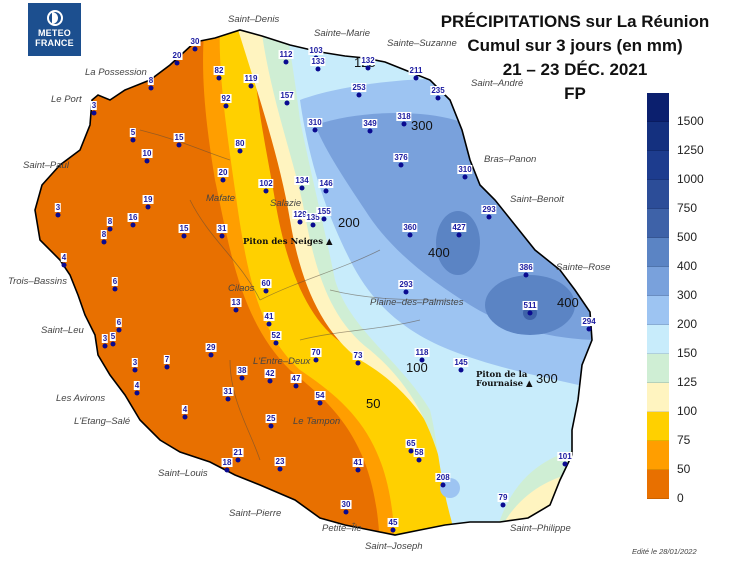 The height and width of the screenshot is (573, 730). I want to click on station-value: 70, so click(316, 352).